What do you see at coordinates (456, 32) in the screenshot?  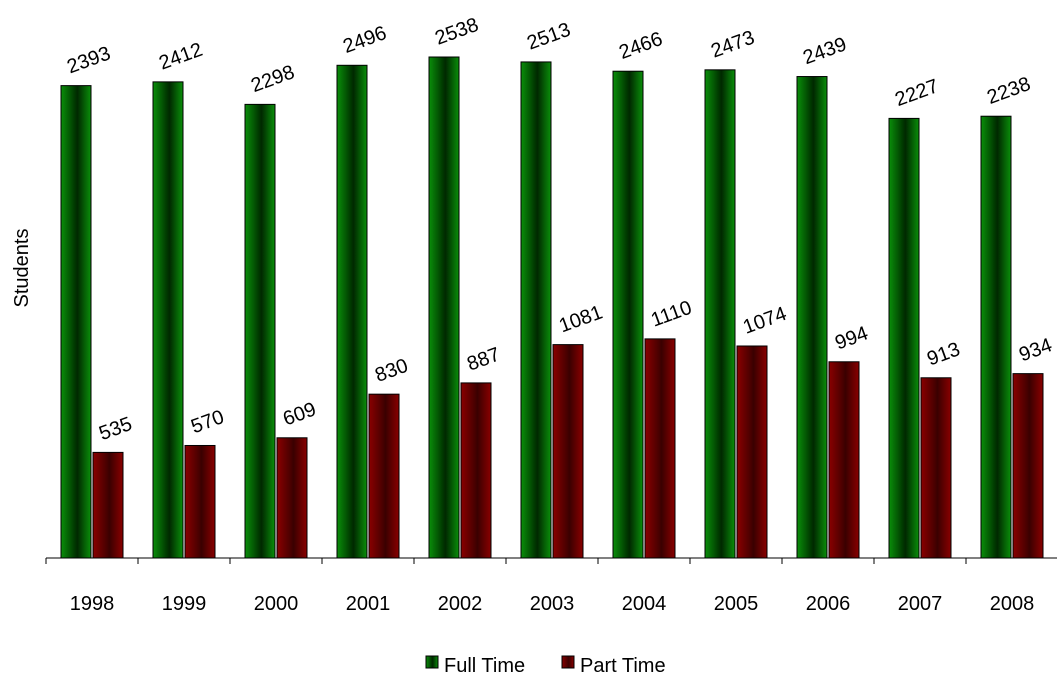 I see `data-label-full-time-2002: 2538` at bounding box center [456, 32].